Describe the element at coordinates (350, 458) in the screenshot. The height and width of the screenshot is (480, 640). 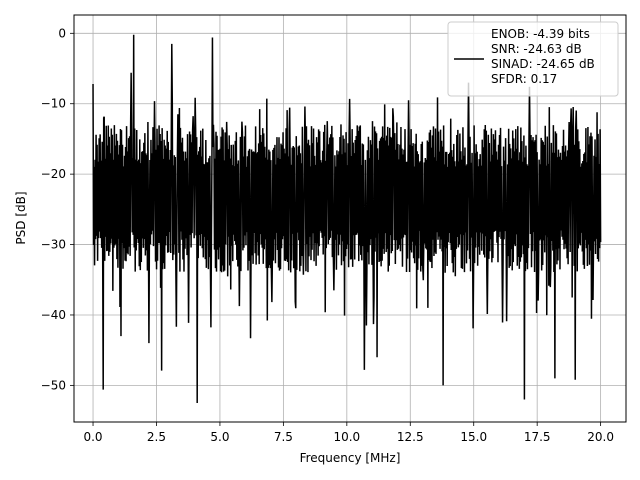
I see `x-axis-label: Frequency [MHz]` at that location.